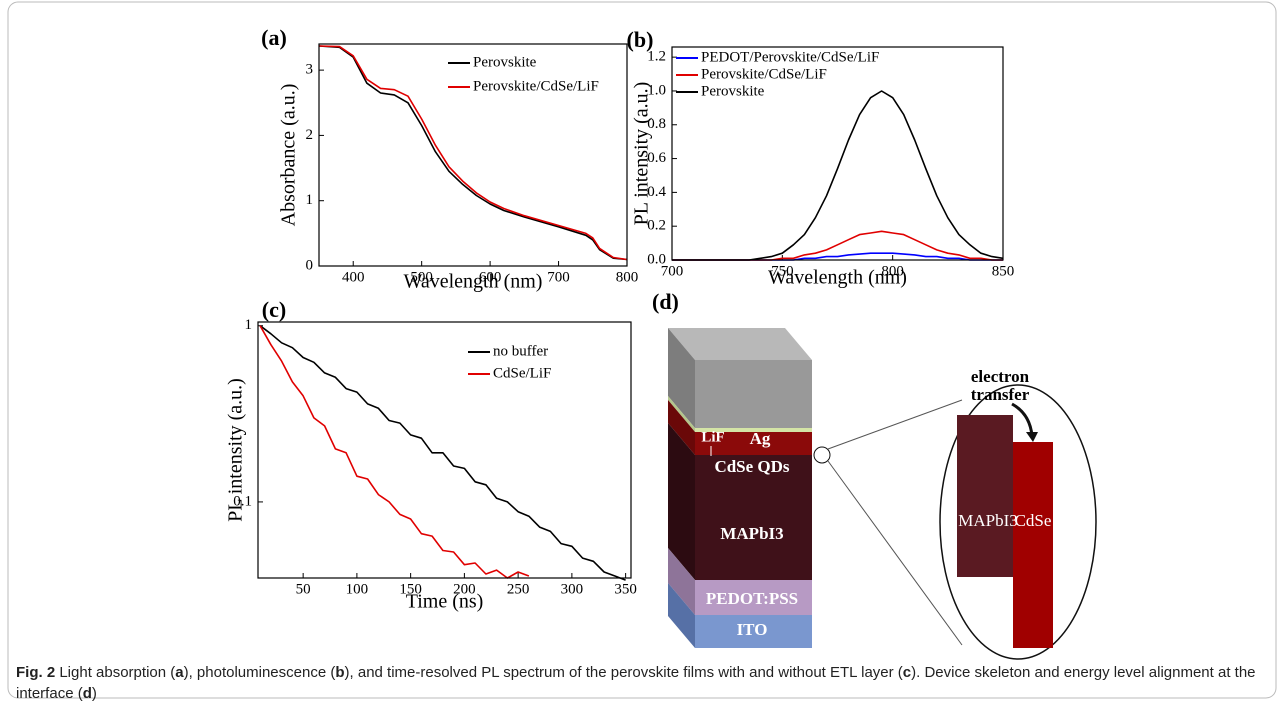 The image size is (1284, 704). I want to click on caption-text: c, so click(907, 672).